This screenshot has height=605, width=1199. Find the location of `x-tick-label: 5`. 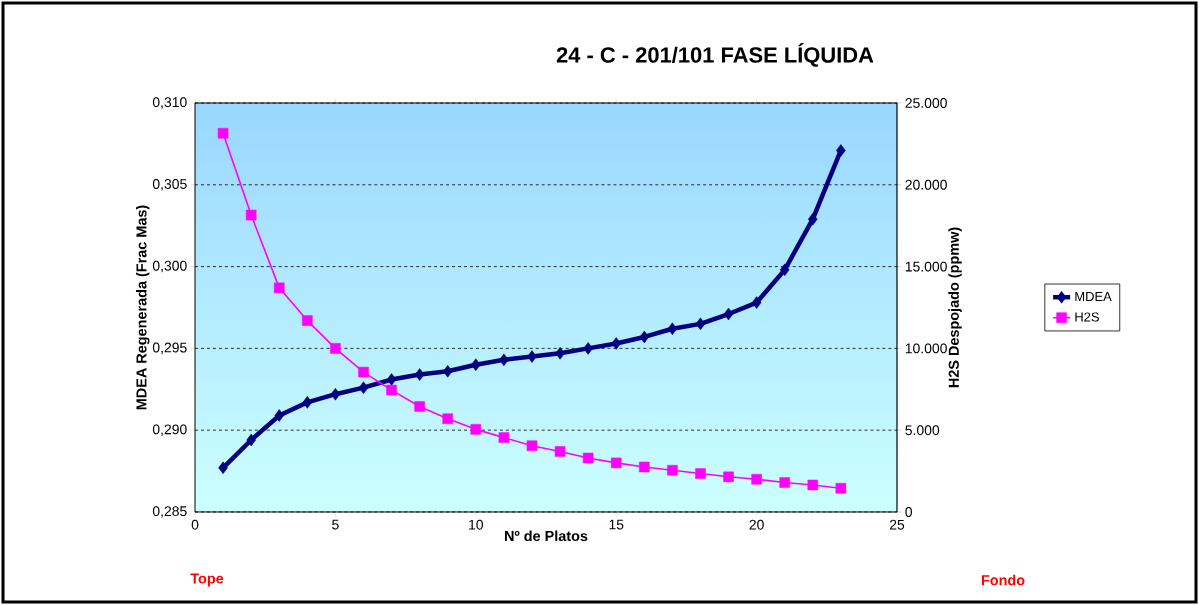

x-tick-label: 5 is located at coordinates (335, 524).